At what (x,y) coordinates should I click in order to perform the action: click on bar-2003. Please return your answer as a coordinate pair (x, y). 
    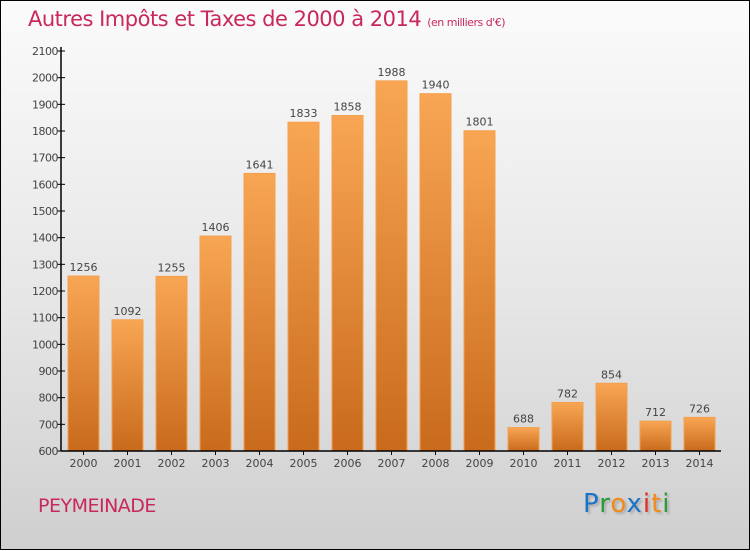
    Looking at the image, I should click on (215, 343).